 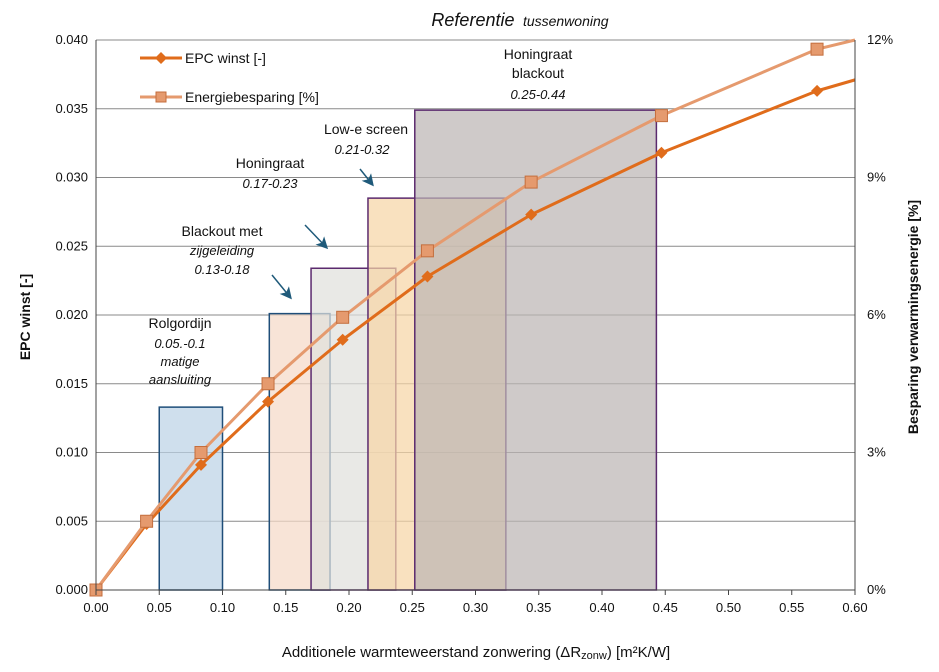 What do you see at coordinates (285, 607) in the screenshot?
I see `x-tick-label: 0.15` at bounding box center [285, 607].